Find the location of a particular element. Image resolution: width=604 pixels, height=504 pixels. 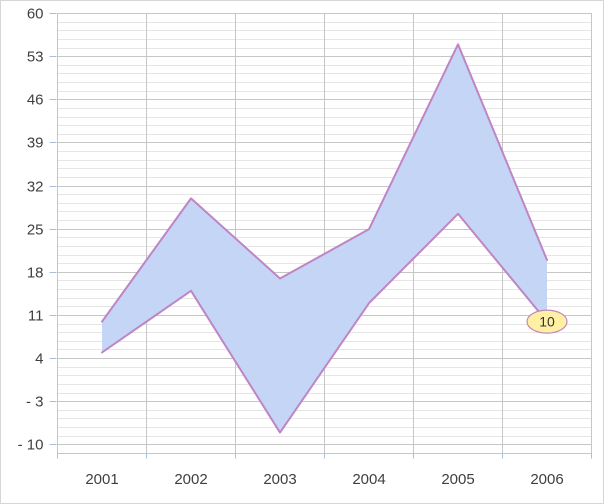

x-axis-label: 2003 is located at coordinates (279, 479).